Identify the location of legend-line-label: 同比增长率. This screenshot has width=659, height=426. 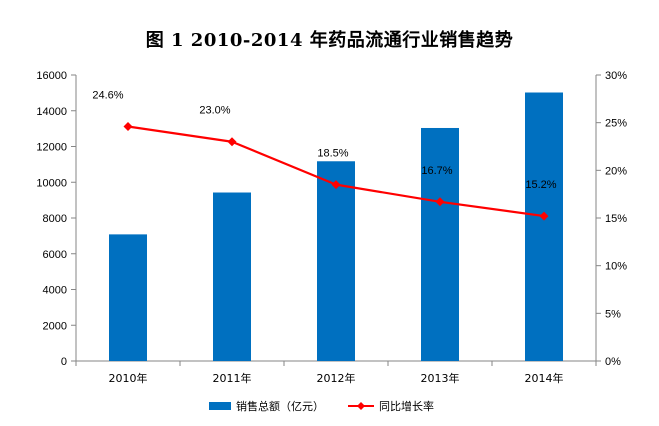
(406, 406).